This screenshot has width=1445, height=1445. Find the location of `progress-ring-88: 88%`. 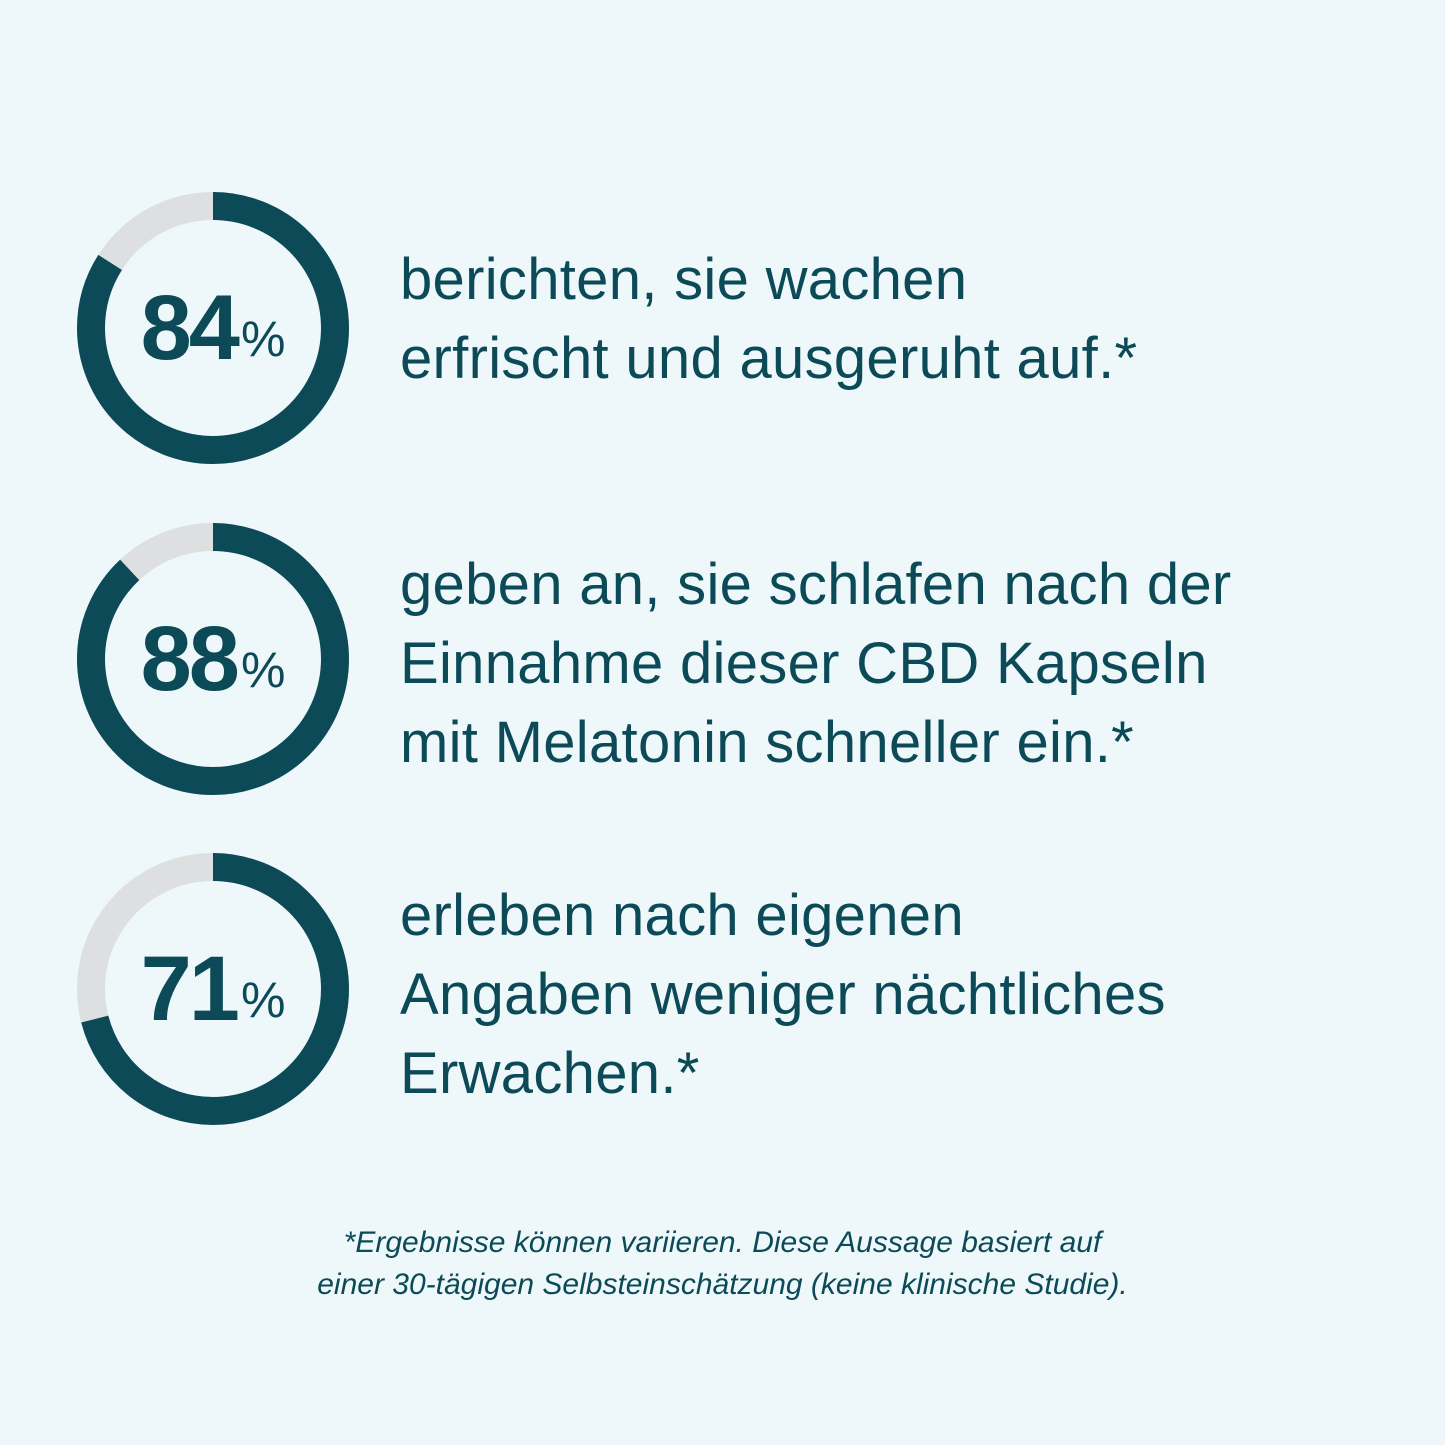

progress-ring-88: 88% is located at coordinates (213, 659).